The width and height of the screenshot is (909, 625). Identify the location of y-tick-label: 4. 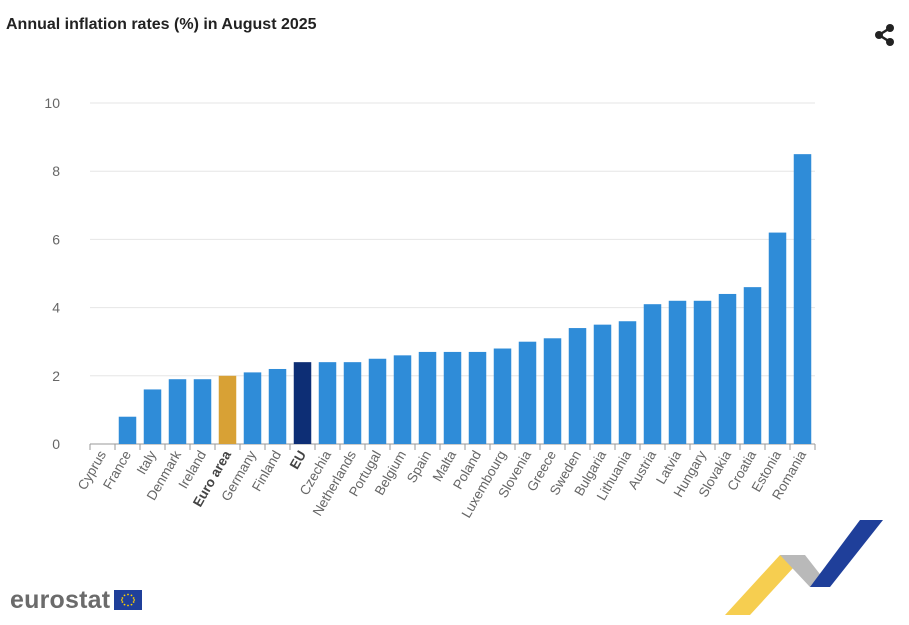
(56, 308).